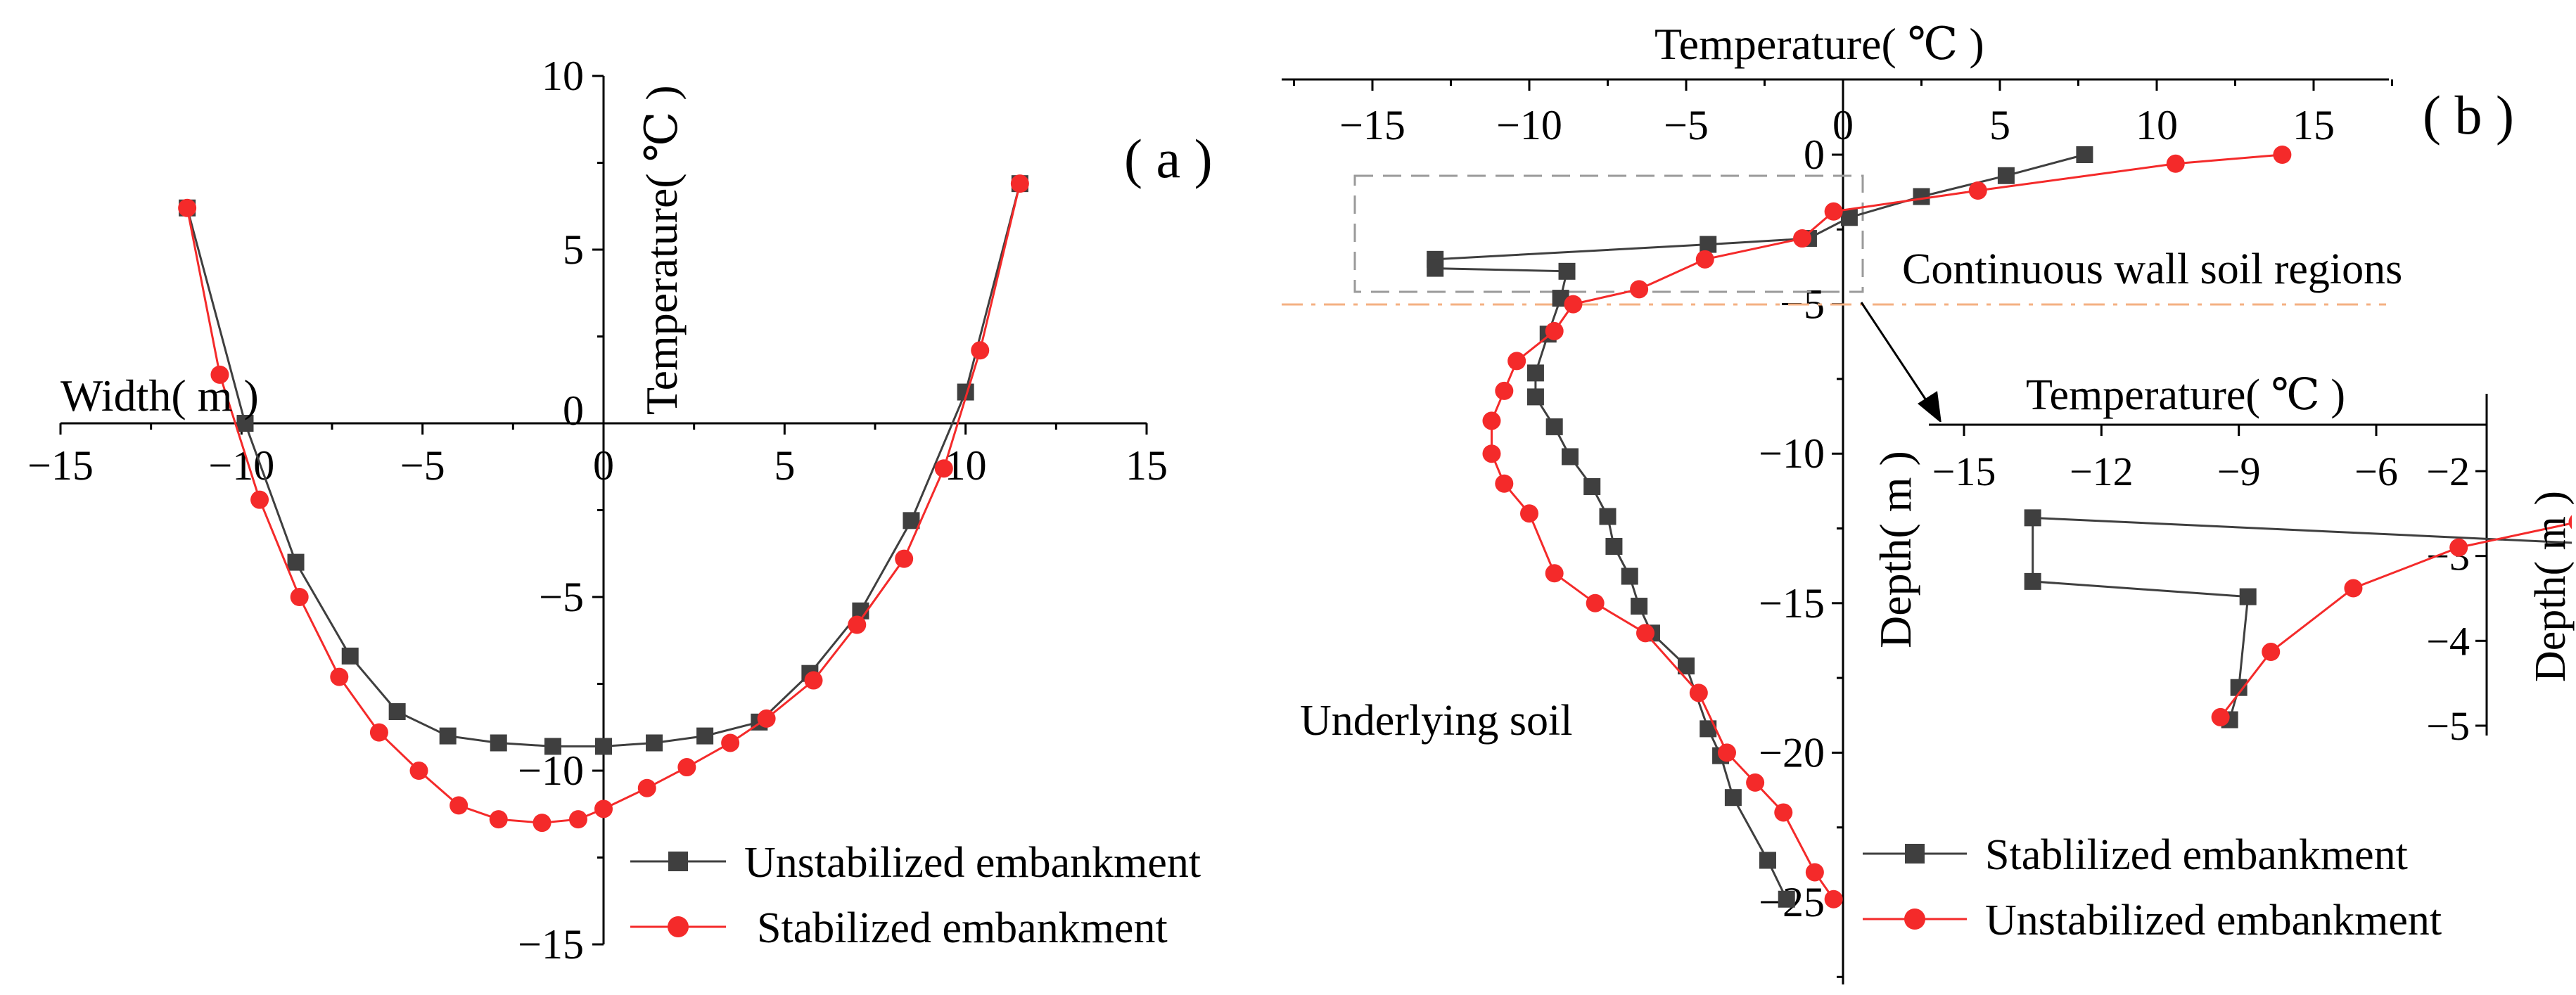 The image size is (2576, 995). Describe the element at coordinates (2196, 855) in the screenshot. I see `legend-b-label-1: Stablilized embankment` at that location.